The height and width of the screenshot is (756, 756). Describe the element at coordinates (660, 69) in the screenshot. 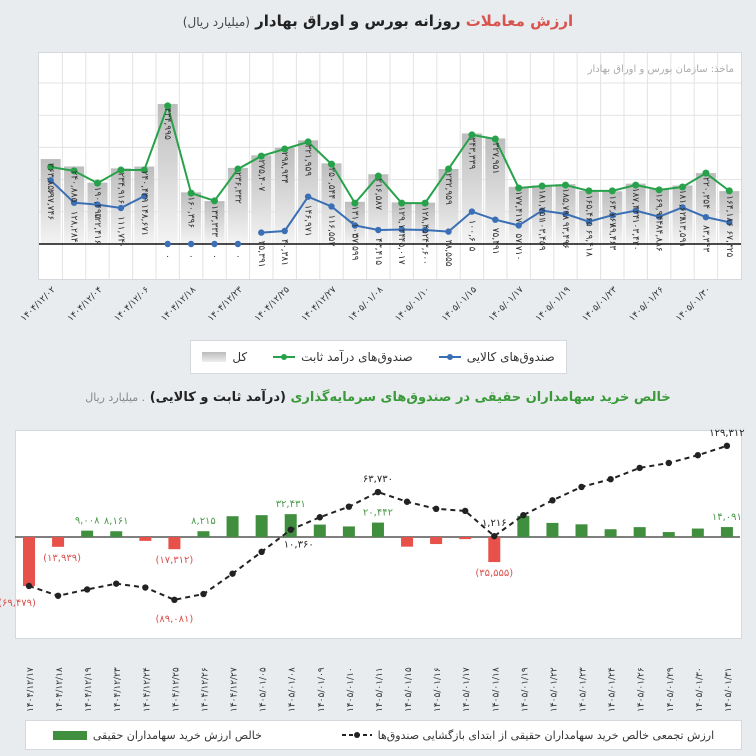

I see `source-note: ماخذ: سازمان بورس و اوراق بهادار` at that location.